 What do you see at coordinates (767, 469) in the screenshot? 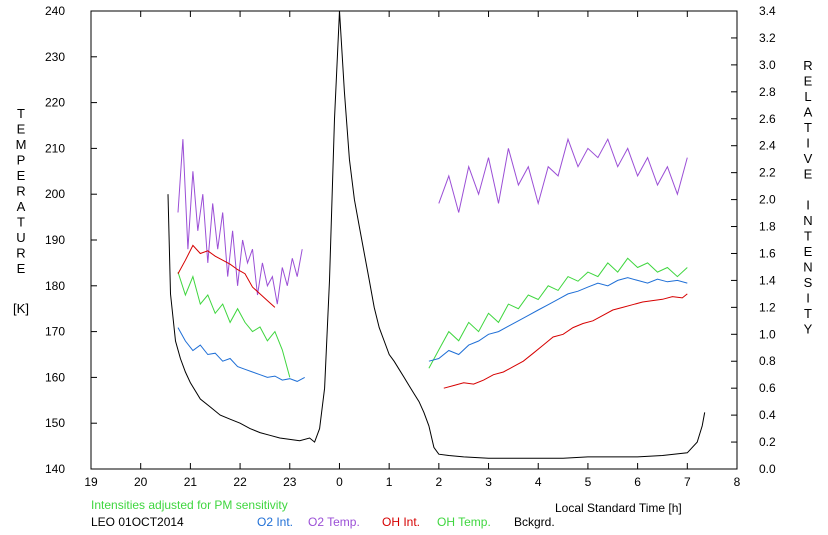
I see `y-right-tick-label: 0.0` at bounding box center [767, 469].